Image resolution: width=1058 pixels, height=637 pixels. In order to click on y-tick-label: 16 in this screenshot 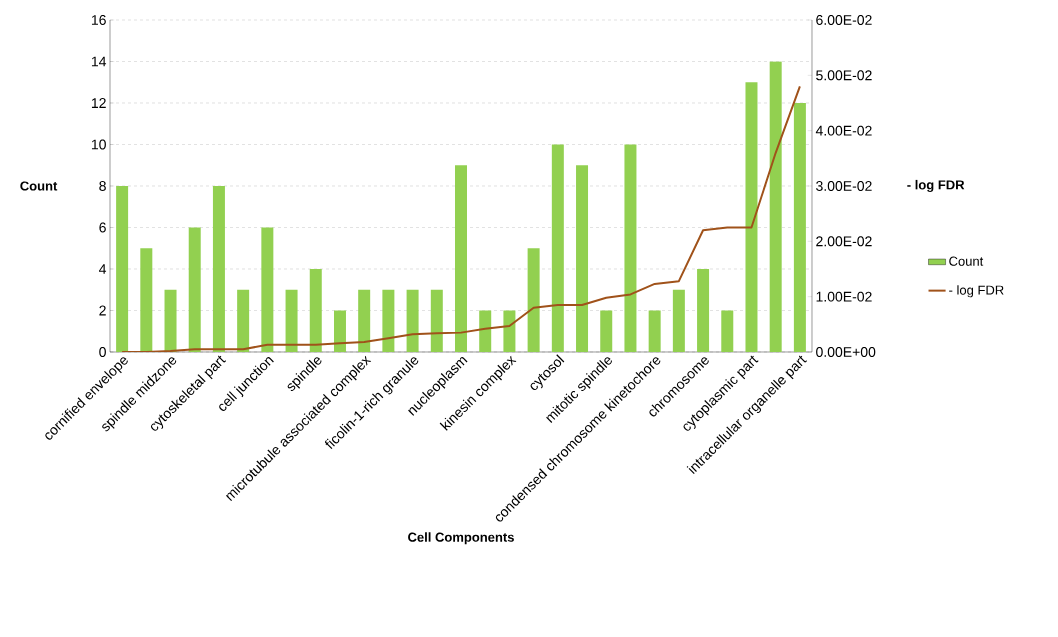, I will do `click(98, 20)`.